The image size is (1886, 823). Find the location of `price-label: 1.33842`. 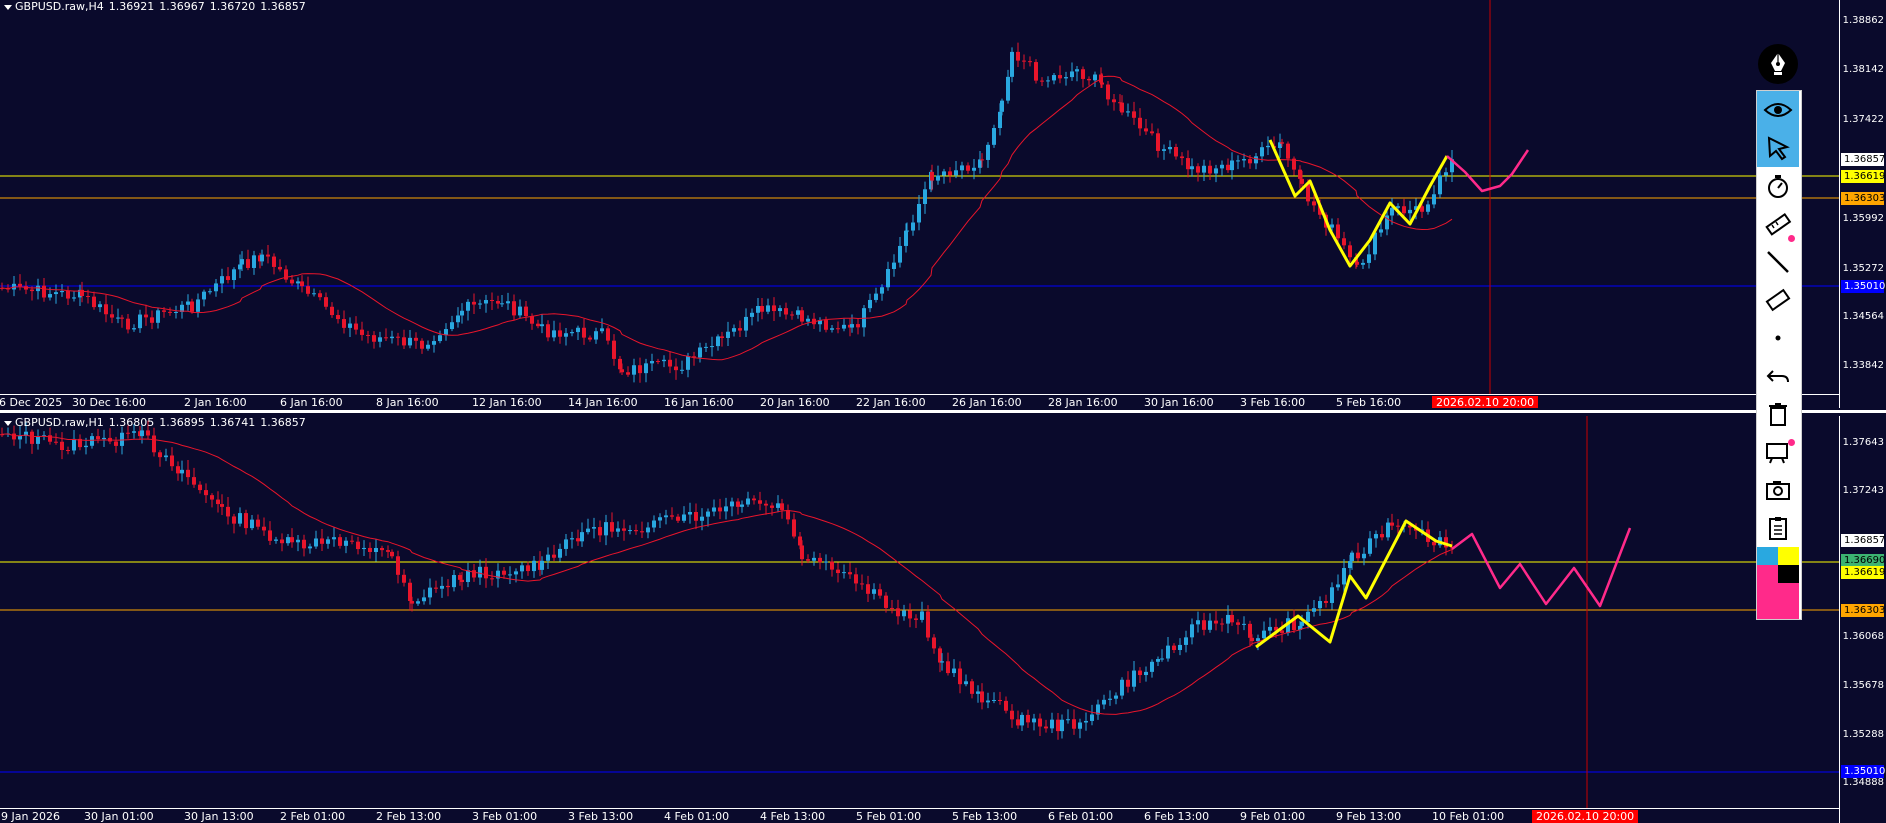

price-label: 1.33842 is located at coordinates (1863, 365).